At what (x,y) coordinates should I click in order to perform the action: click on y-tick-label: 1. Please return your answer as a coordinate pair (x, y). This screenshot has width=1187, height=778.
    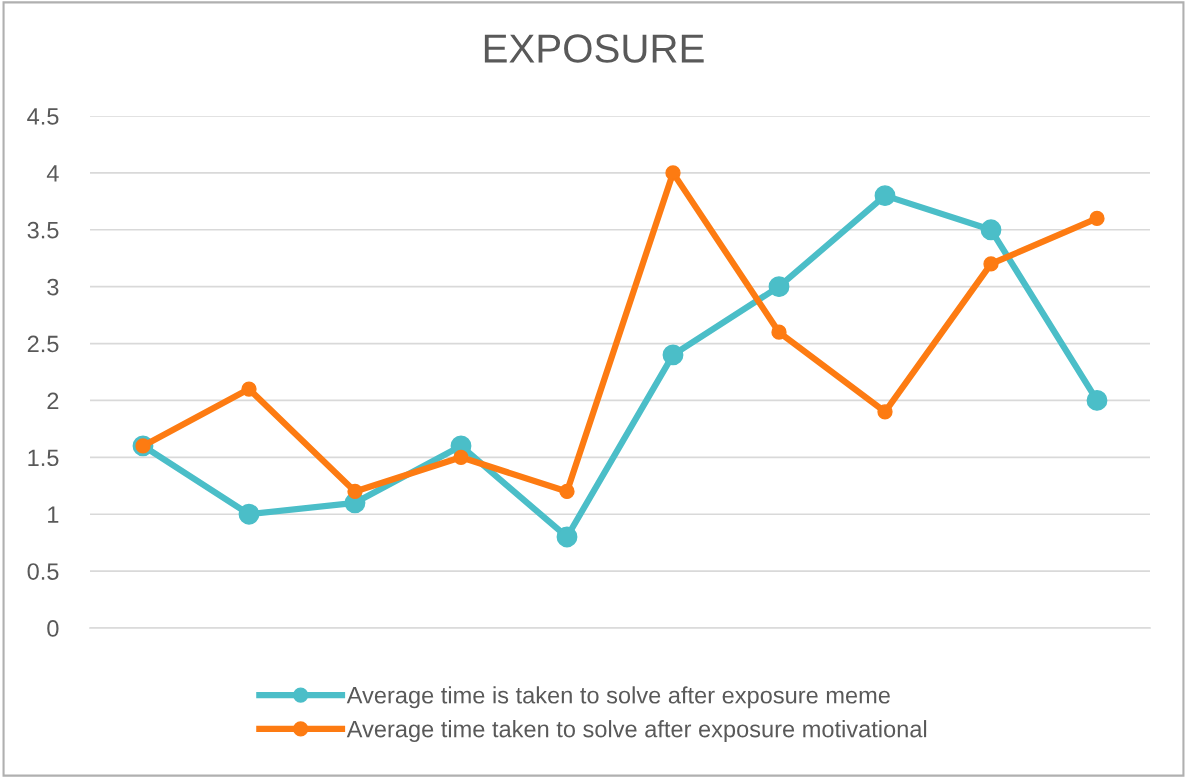
    Looking at the image, I should click on (53, 514).